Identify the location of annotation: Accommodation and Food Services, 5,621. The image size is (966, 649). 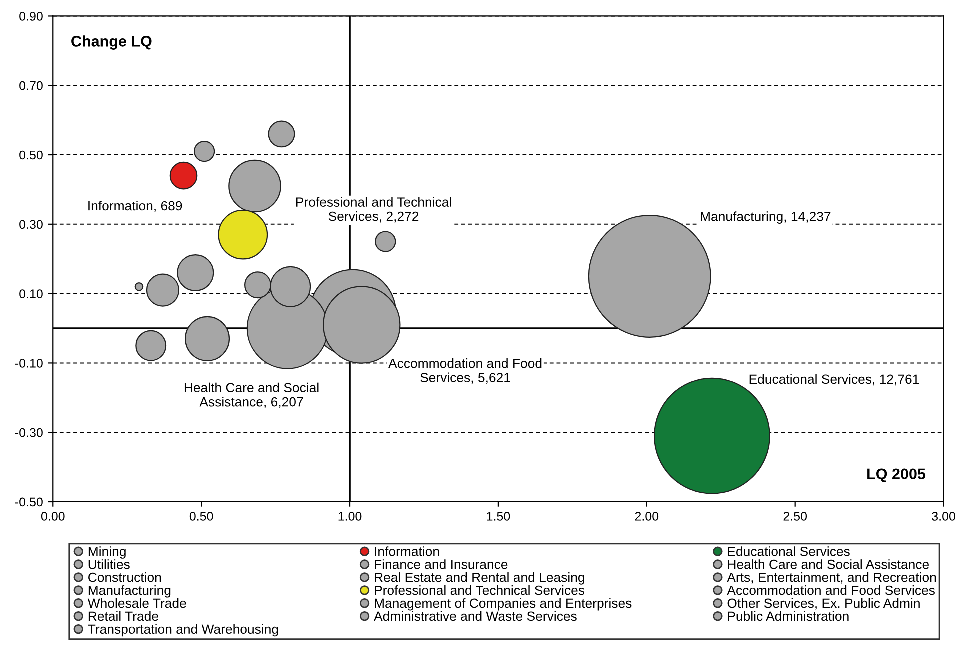
(465, 371).